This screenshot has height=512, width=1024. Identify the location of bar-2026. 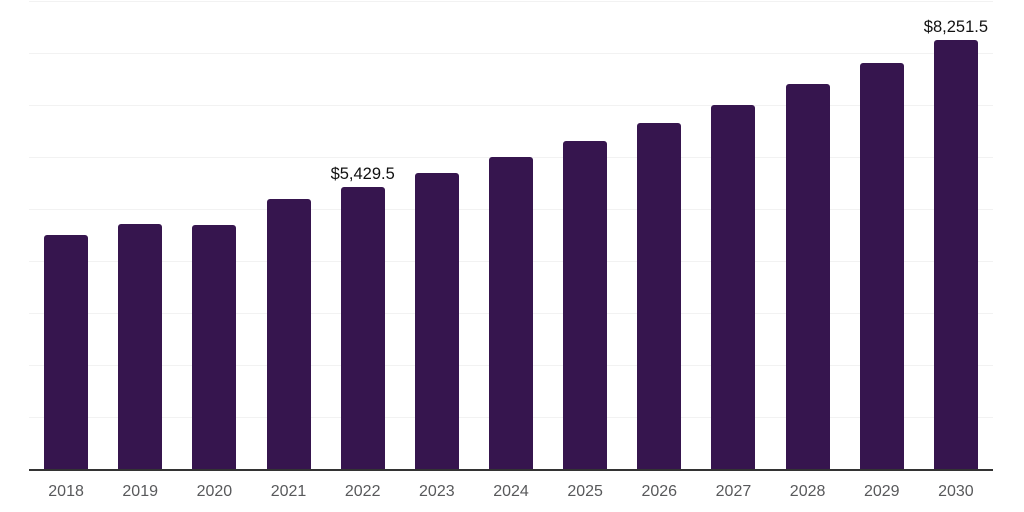
(659, 295).